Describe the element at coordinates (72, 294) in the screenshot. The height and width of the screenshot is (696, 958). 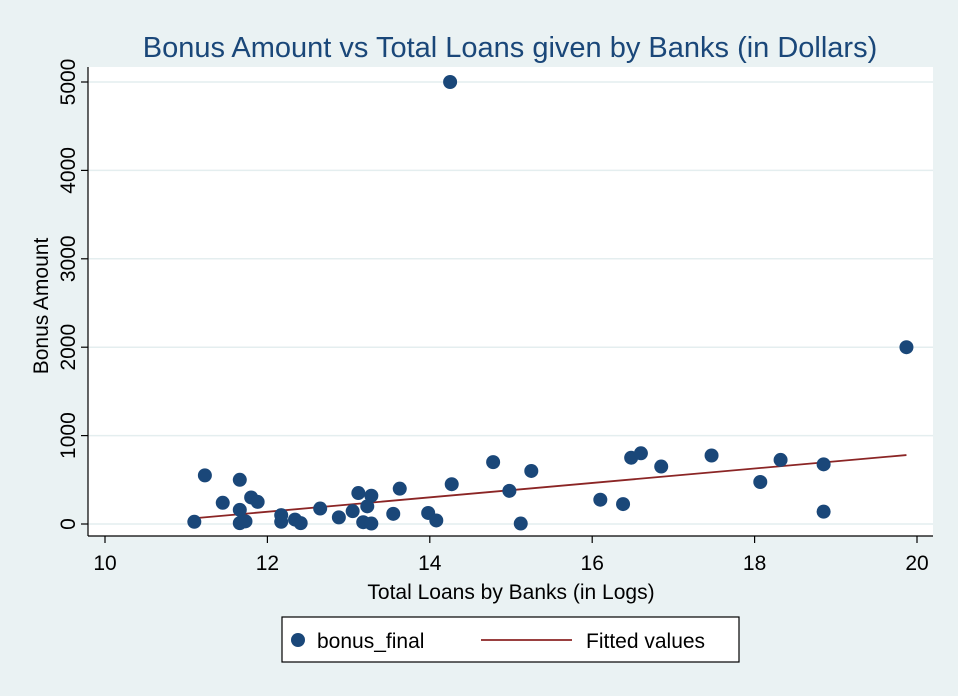
I see `y-axis-ticks: 0 1000 2000 3000 4000 5000` at that location.